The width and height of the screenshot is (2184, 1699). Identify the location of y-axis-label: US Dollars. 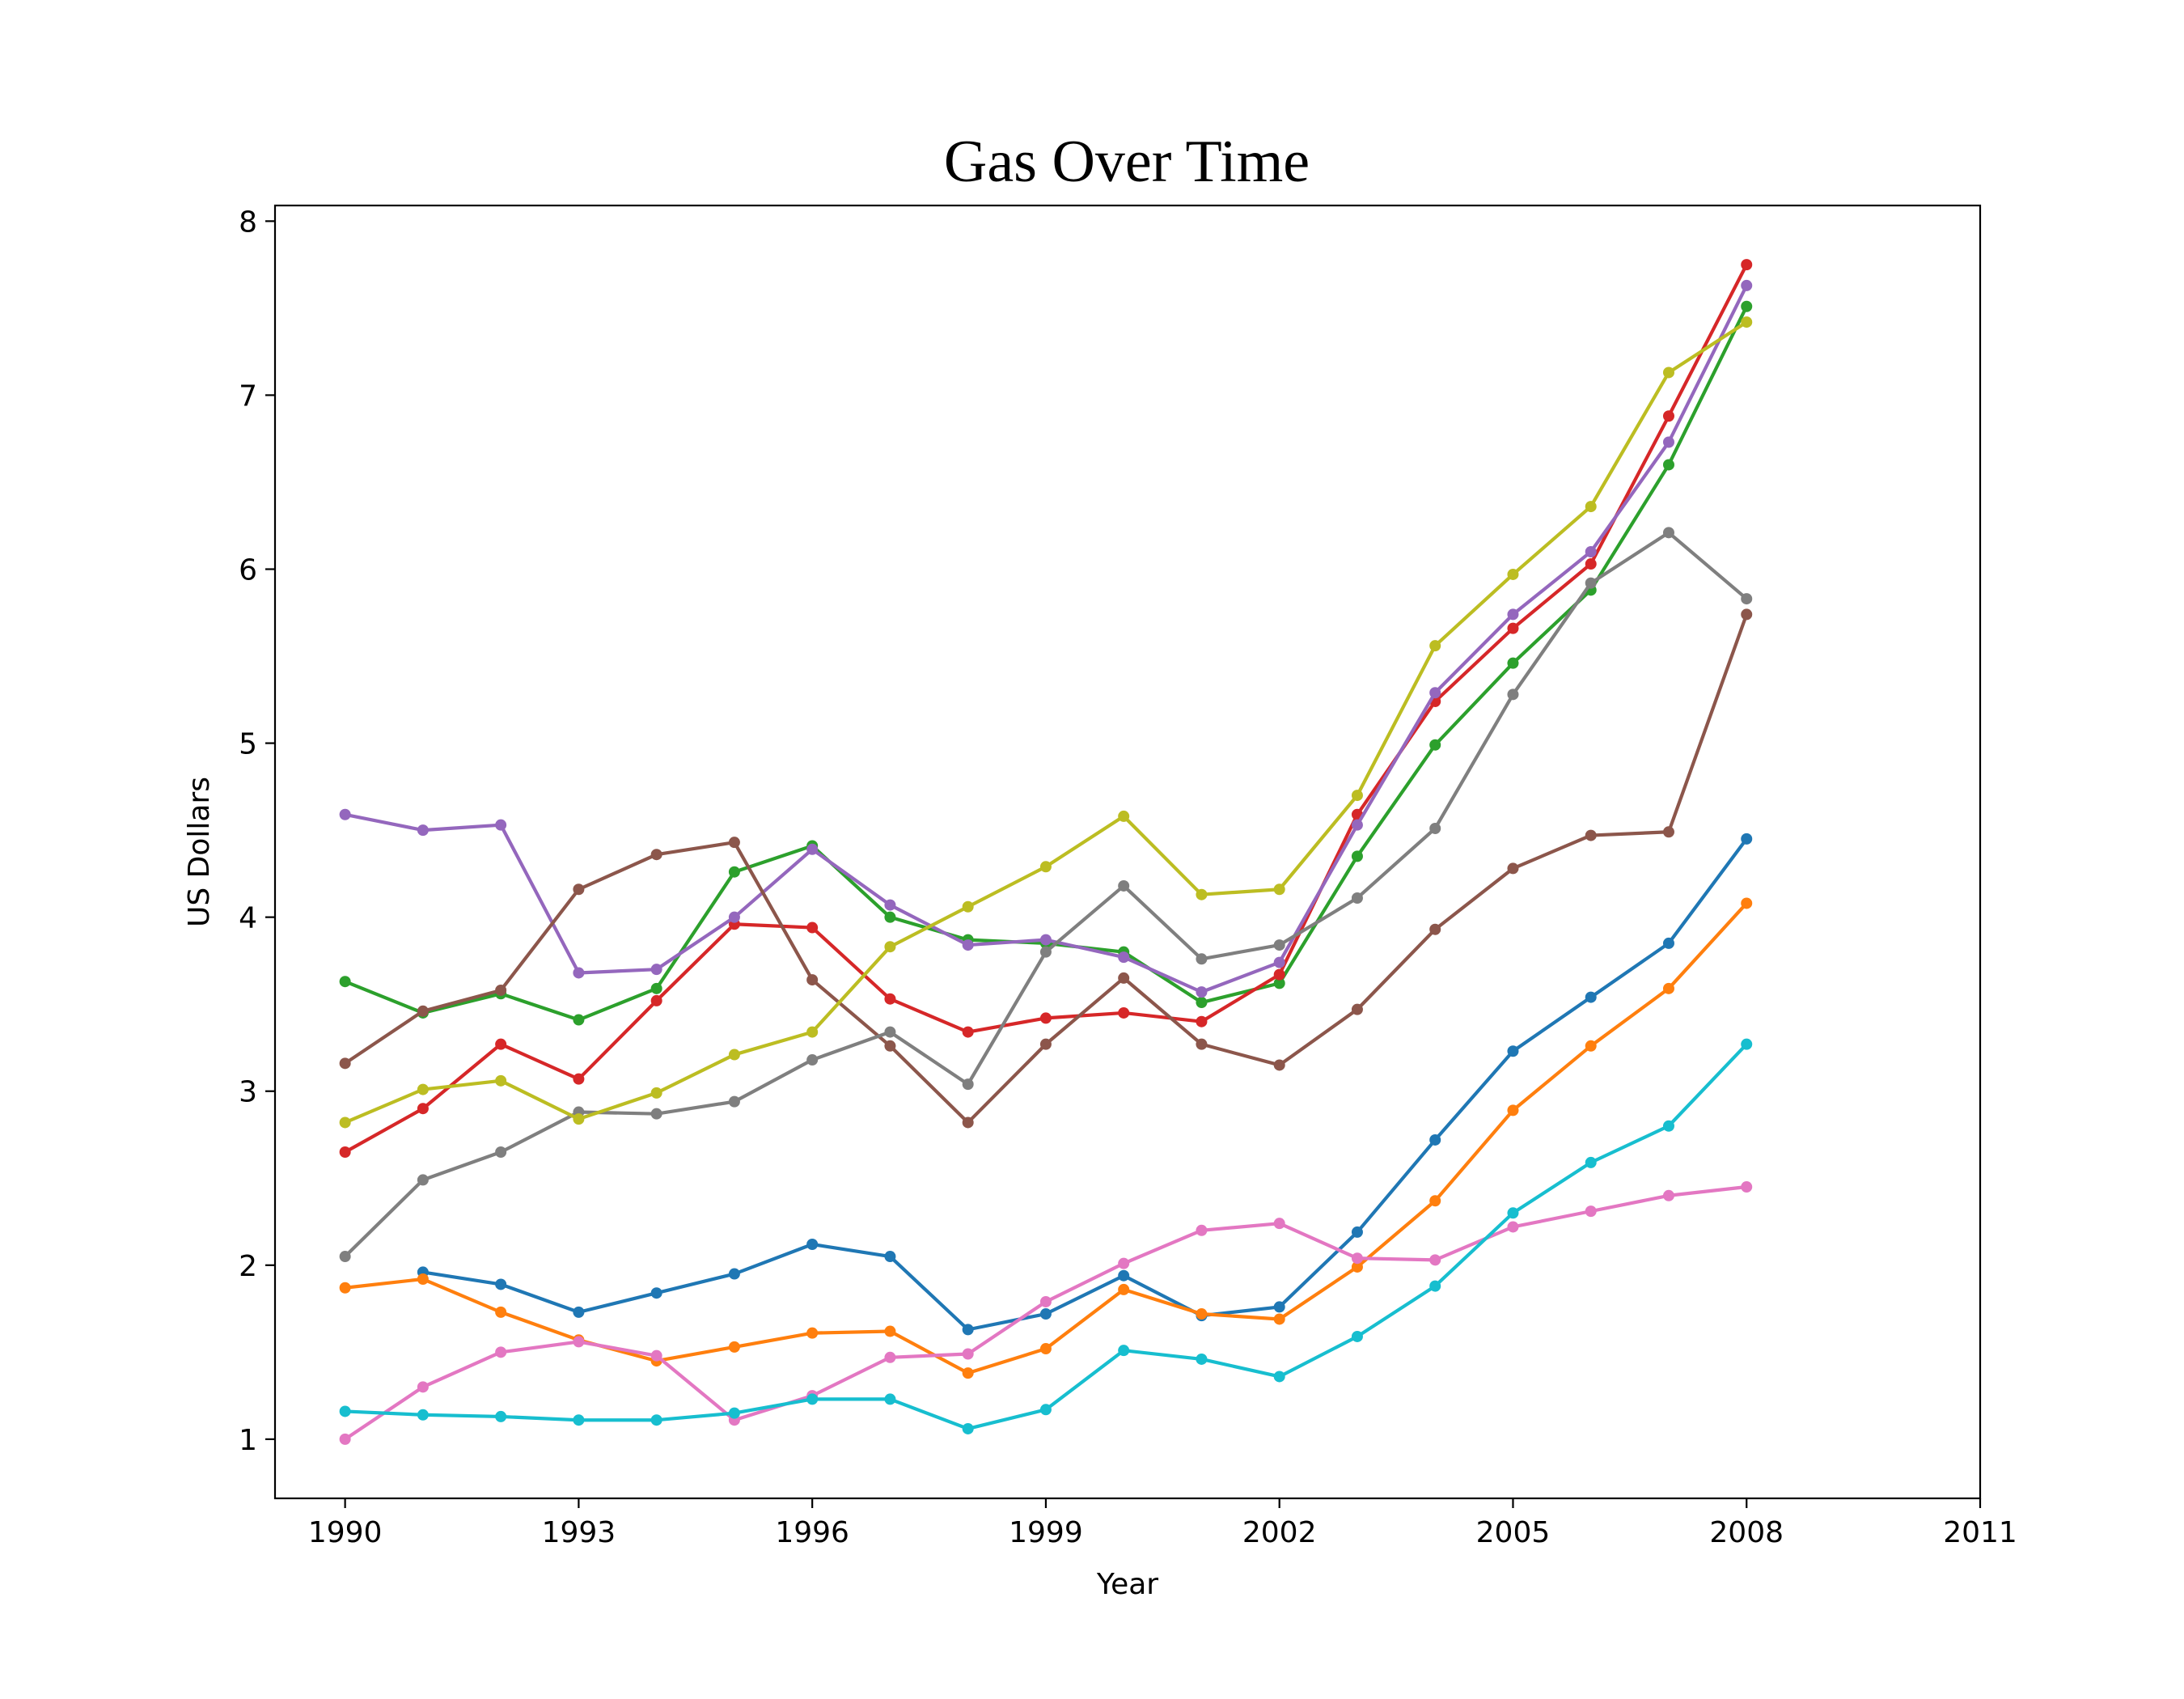
(199, 852).